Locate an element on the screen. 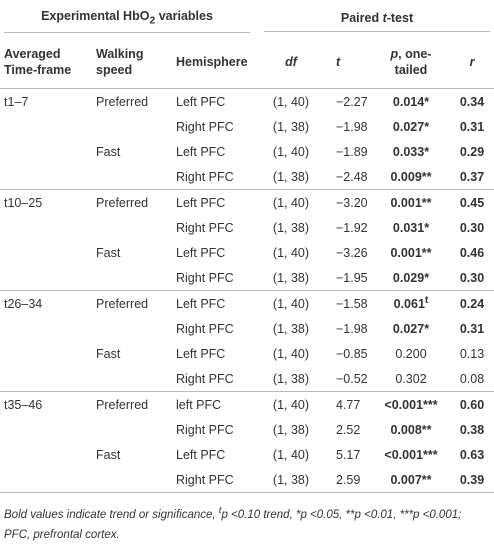 The image size is (494, 558). text-part: Walking speed is located at coordinates (120, 62).